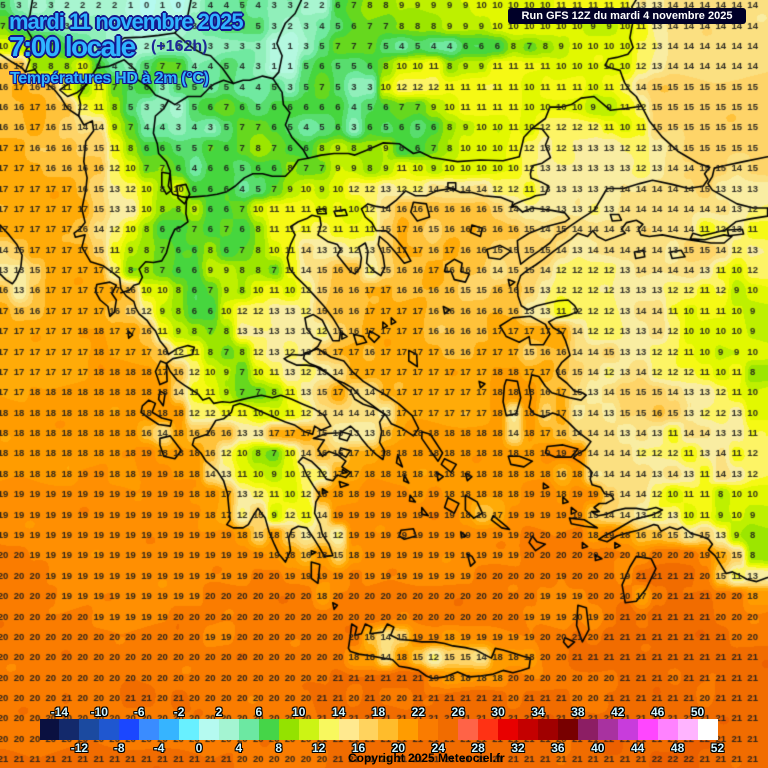  I want to click on run-info-box: Run GFS 12Z du mardi 4 novembre 2025, so click(627, 16).